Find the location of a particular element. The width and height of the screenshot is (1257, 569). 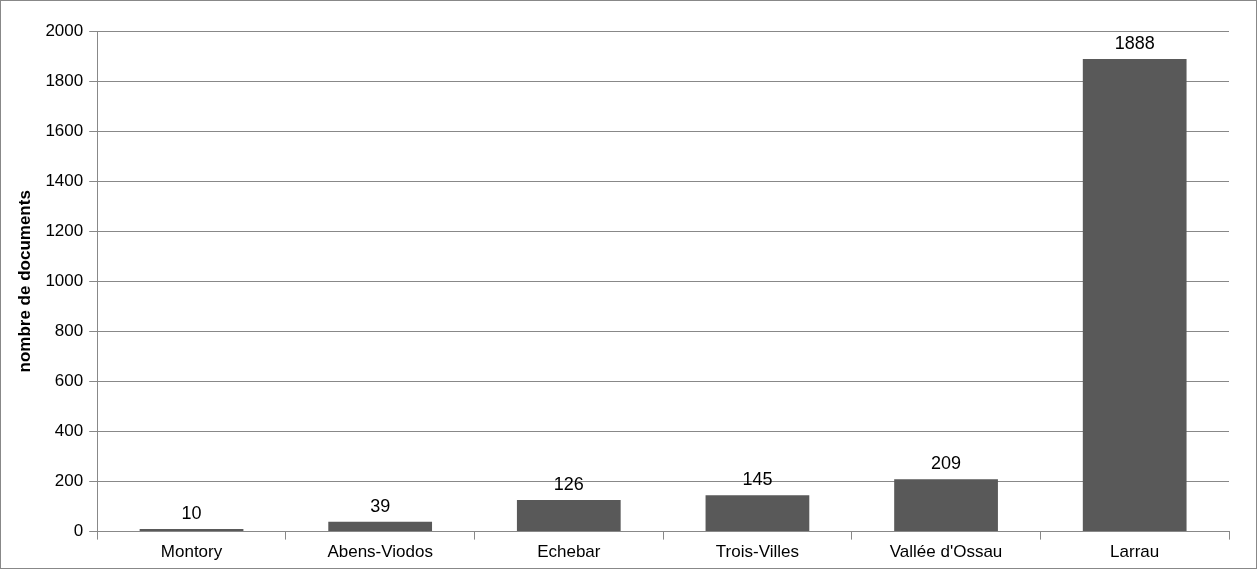

y-tick-label: 2000 is located at coordinates (64, 30).